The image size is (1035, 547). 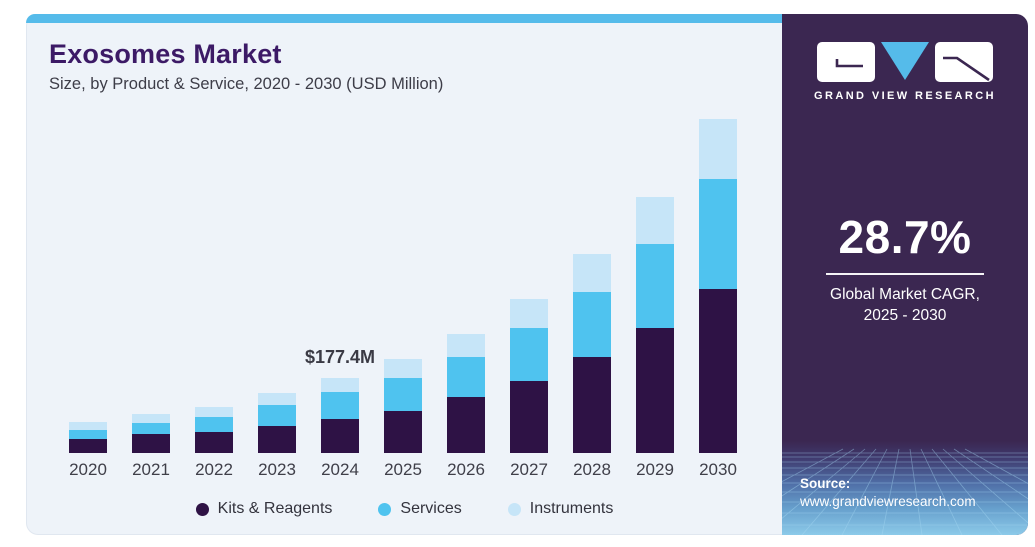 What do you see at coordinates (340, 469) in the screenshot?
I see `x-axis-label: 2024` at bounding box center [340, 469].